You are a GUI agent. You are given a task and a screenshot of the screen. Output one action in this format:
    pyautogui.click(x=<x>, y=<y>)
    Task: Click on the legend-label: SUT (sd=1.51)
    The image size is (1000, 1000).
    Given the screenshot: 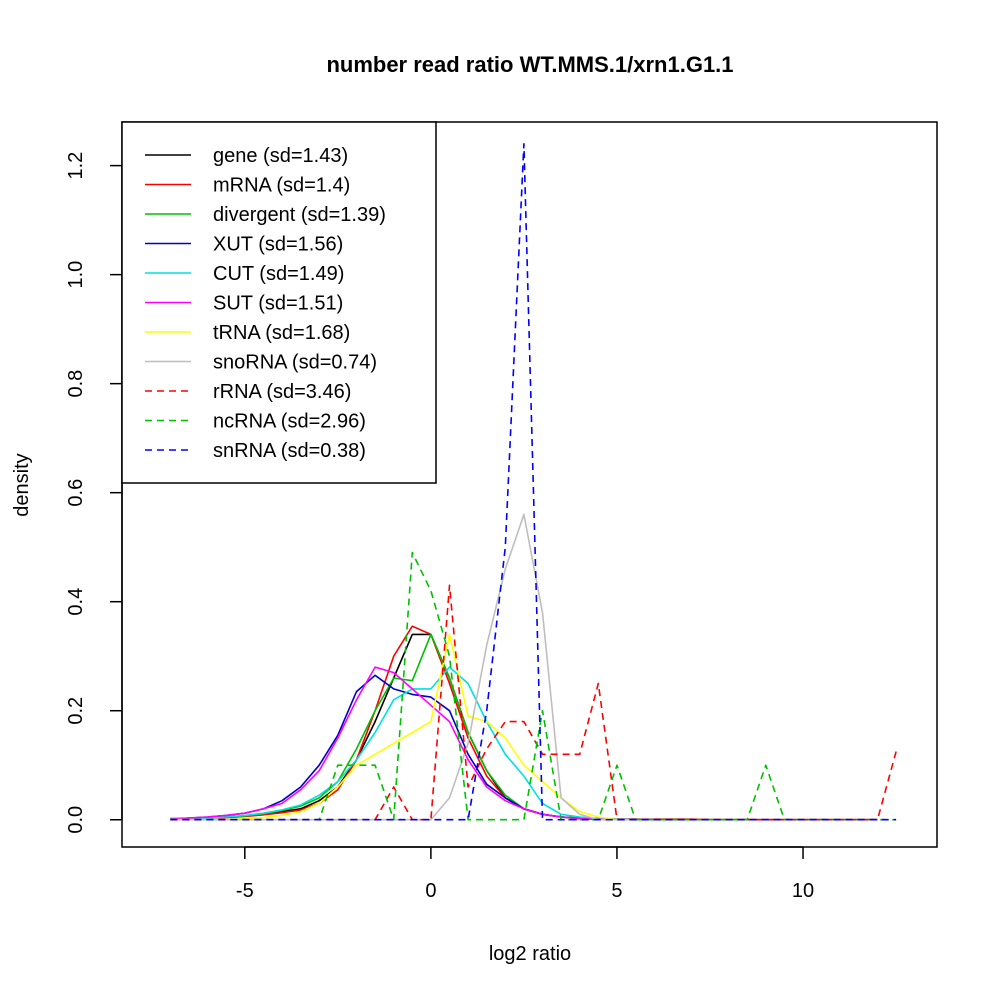 What is the action you would take?
    pyautogui.click(x=278, y=304)
    